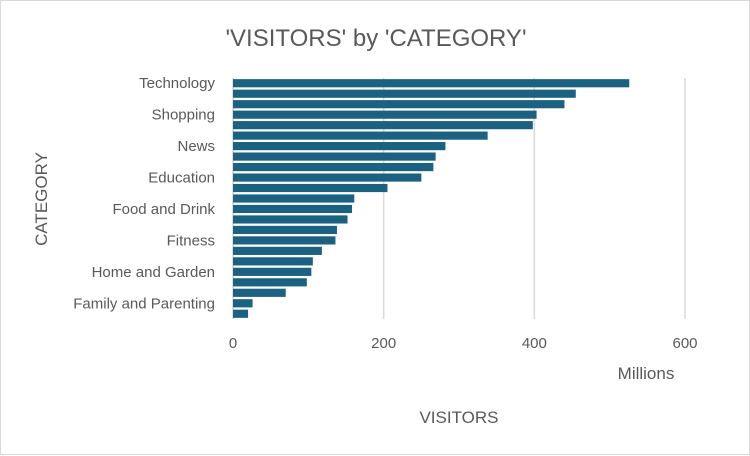 The height and width of the screenshot is (456, 750). Describe the element at coordinates (183, 115) in the screenshot. I see `category-label: Shopping` at that location.